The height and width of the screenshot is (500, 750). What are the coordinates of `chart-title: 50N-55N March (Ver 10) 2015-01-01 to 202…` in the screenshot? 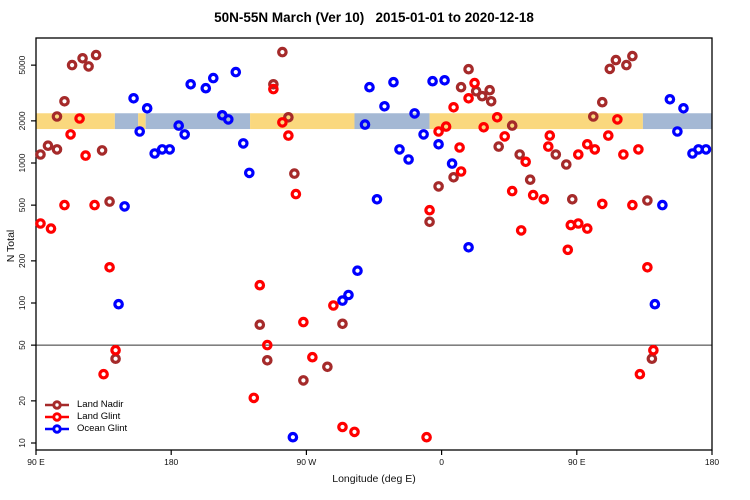 It's located at (374, 17).